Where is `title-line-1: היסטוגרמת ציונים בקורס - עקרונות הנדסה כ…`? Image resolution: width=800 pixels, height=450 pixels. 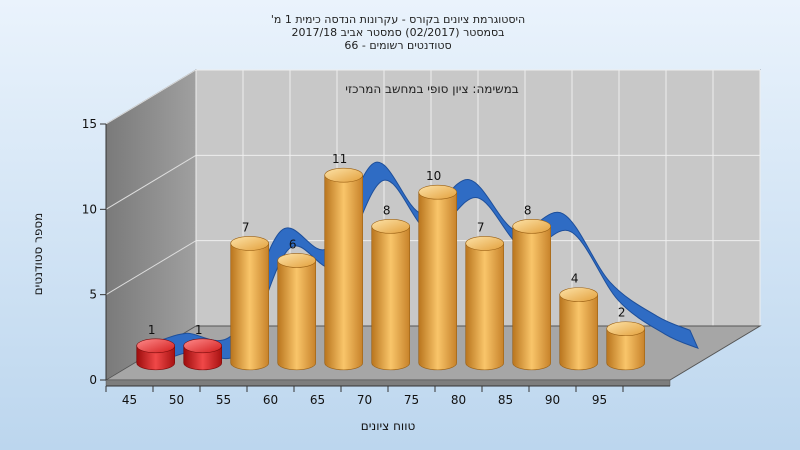
title-line-1: היסטוגרמת ציונים בקורס - עקרונות הנדסה כ… is located at coordinates (398, 19).